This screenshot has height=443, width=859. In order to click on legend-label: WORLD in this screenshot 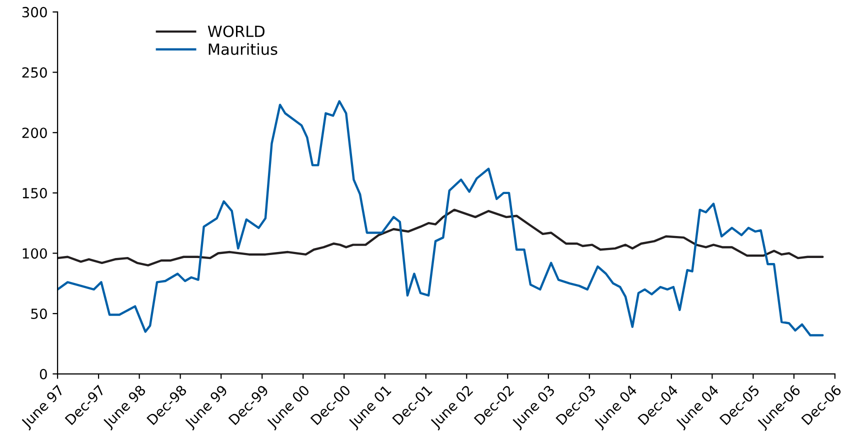, I will do `click(236, 32)`.